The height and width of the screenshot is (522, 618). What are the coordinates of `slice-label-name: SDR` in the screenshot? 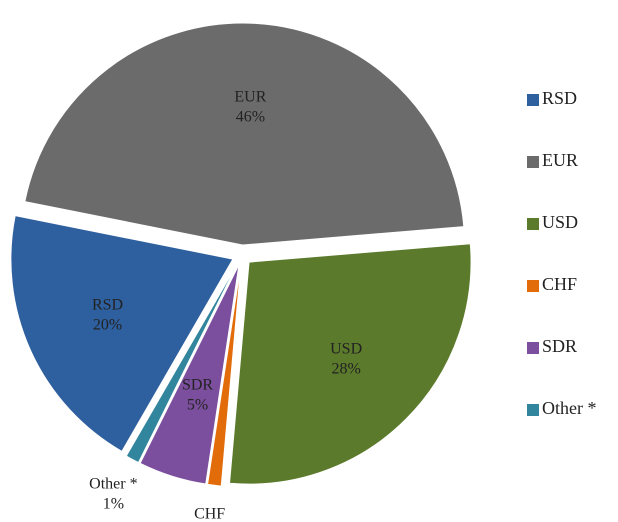 It's located at (197, 384).